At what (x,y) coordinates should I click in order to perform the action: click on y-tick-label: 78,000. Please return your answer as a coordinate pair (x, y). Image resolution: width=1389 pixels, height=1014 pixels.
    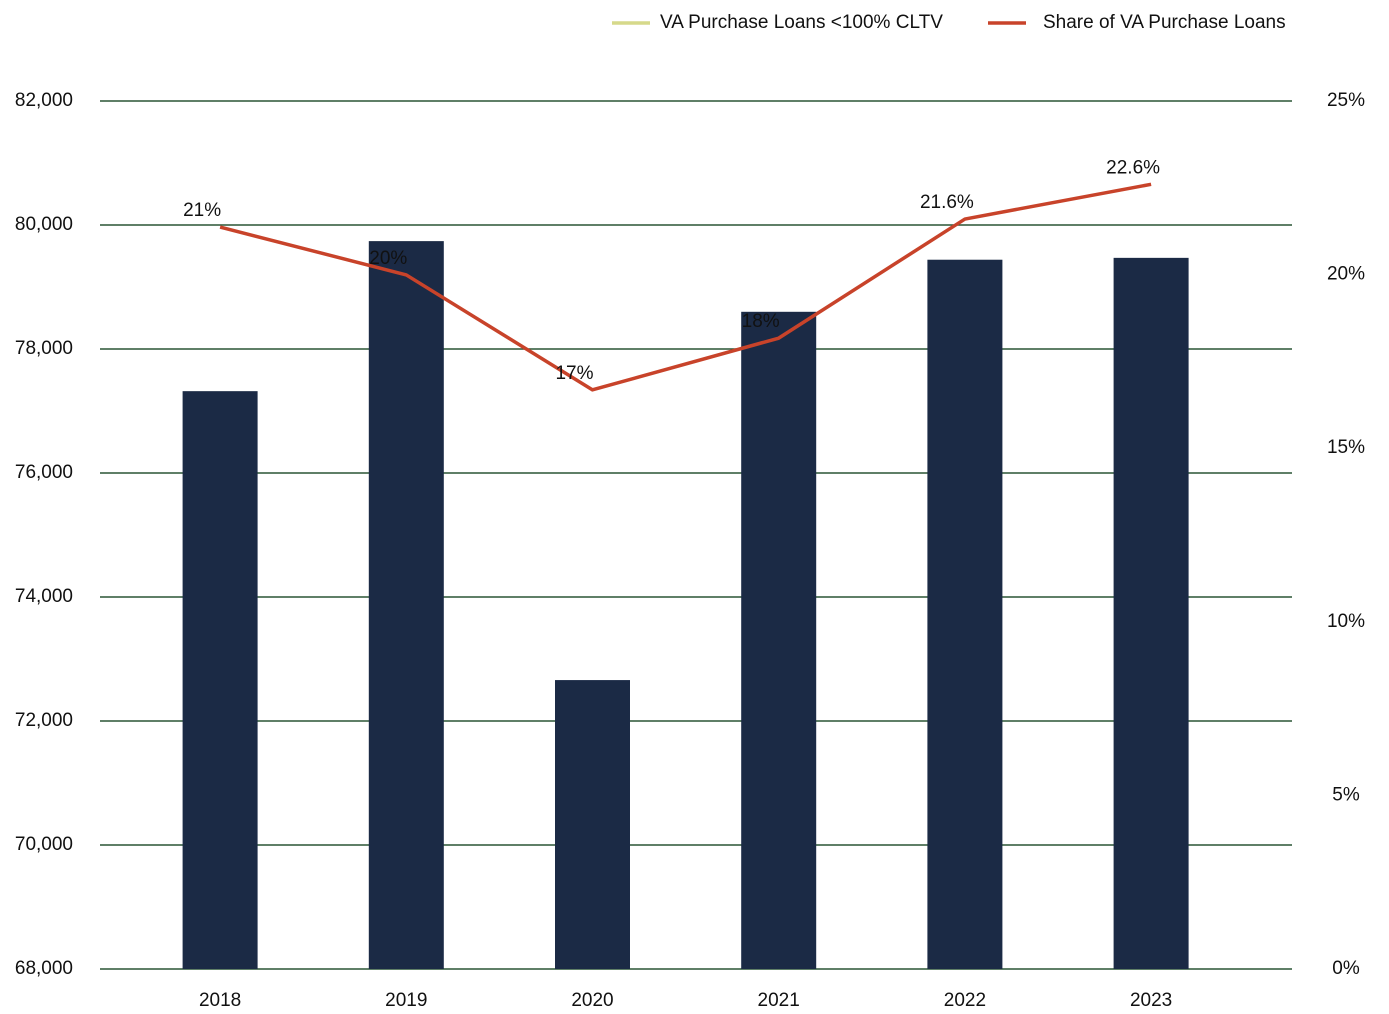
    Looking at the image, I should click on (44, 348).